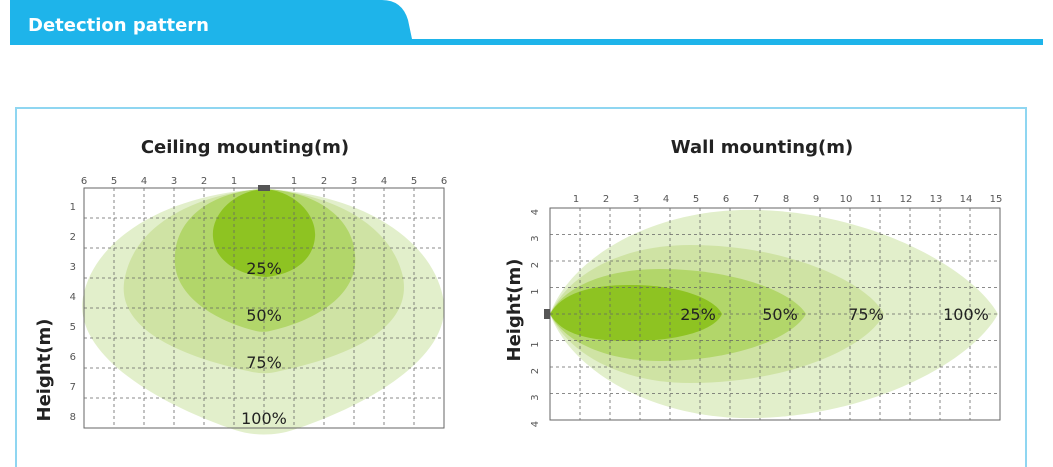 The width and height of the screenshot is (1053, 467). What do you see at coordinates (866, 314) in the screenshot?
I see `wall-label-75: 75%` at bounding box center [866, 314].